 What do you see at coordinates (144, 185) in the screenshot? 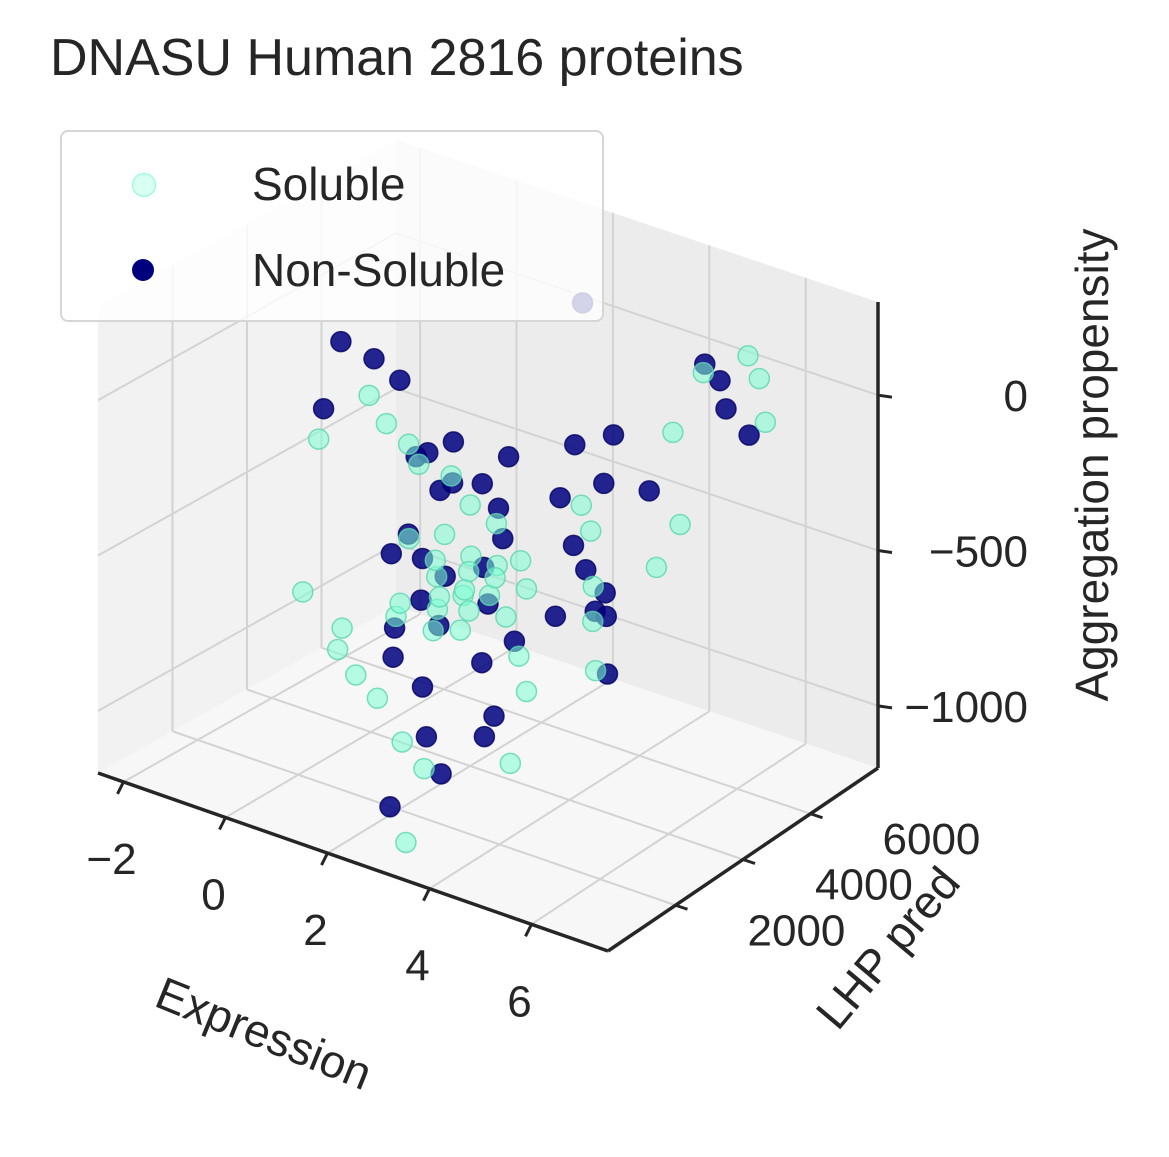
I see `legend-marker-soluble` at bounding box center [144, 185].